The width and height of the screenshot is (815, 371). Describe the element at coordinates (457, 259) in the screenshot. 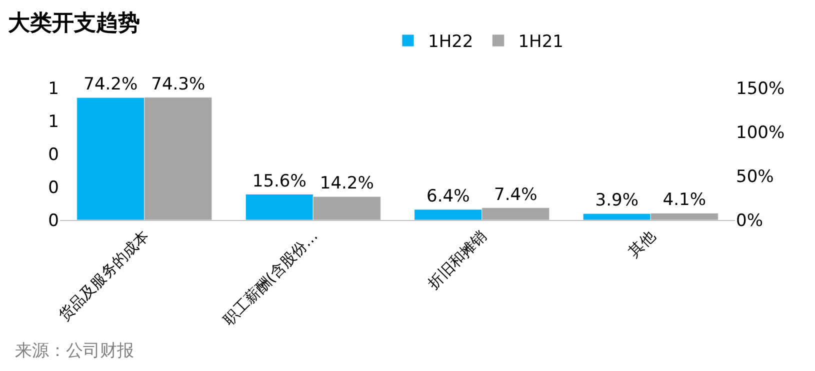

I see `x-tick-label: 折旧和摊销` at that location.